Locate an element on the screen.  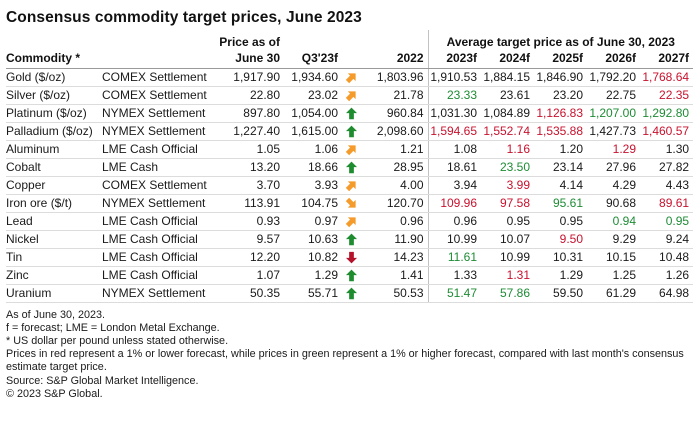
target-2027f-cell: 9.24 is located at coordinates (667, 239).